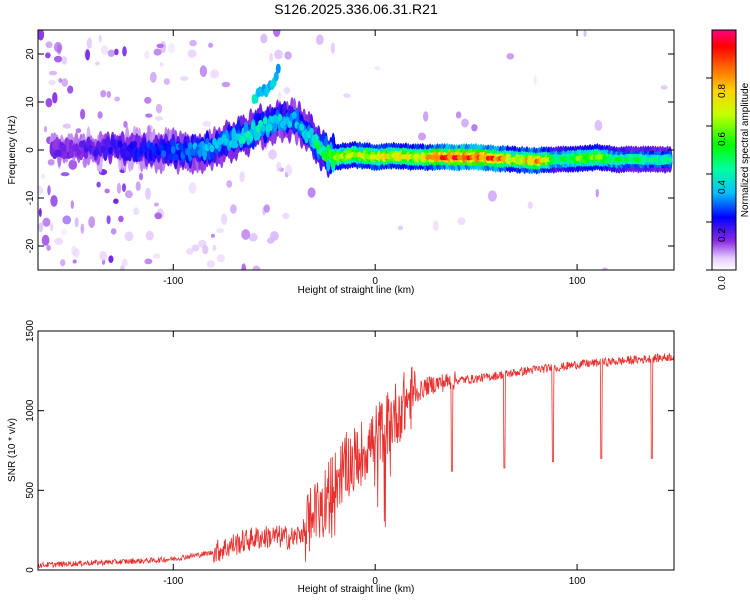 The height and width of the screenshot is (600, 750). What do you see at coordinates (356, 589) in the screenshot?
I see `snr-x-label: Height of straight line (km)` at bounding box center [356, 589].